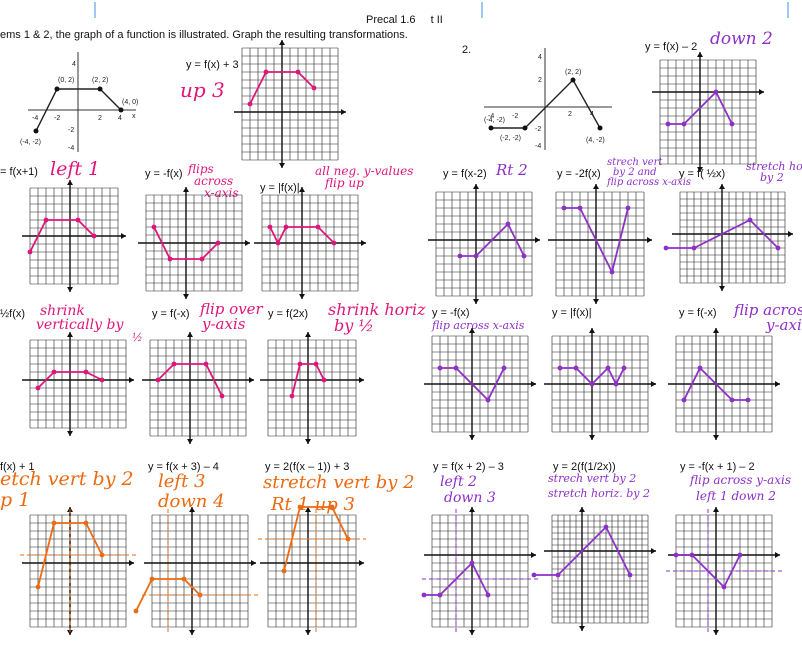 The width and height of the screenshot is (802, 664). Describe the element at coordinates (19, 172) in the screenshot. I see `equation-label: = f(x+1)` at that location.